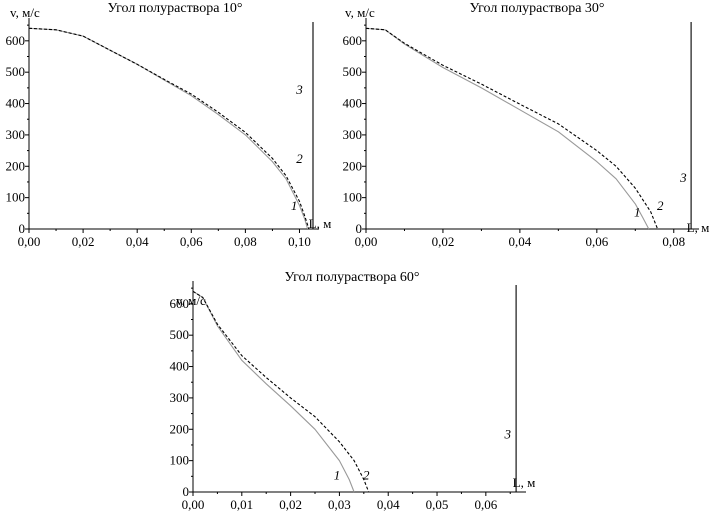  Describe the element at coordinates (520, 241) in the screenshot. I see `x-tick-label-1-2: 0,04` at that location.